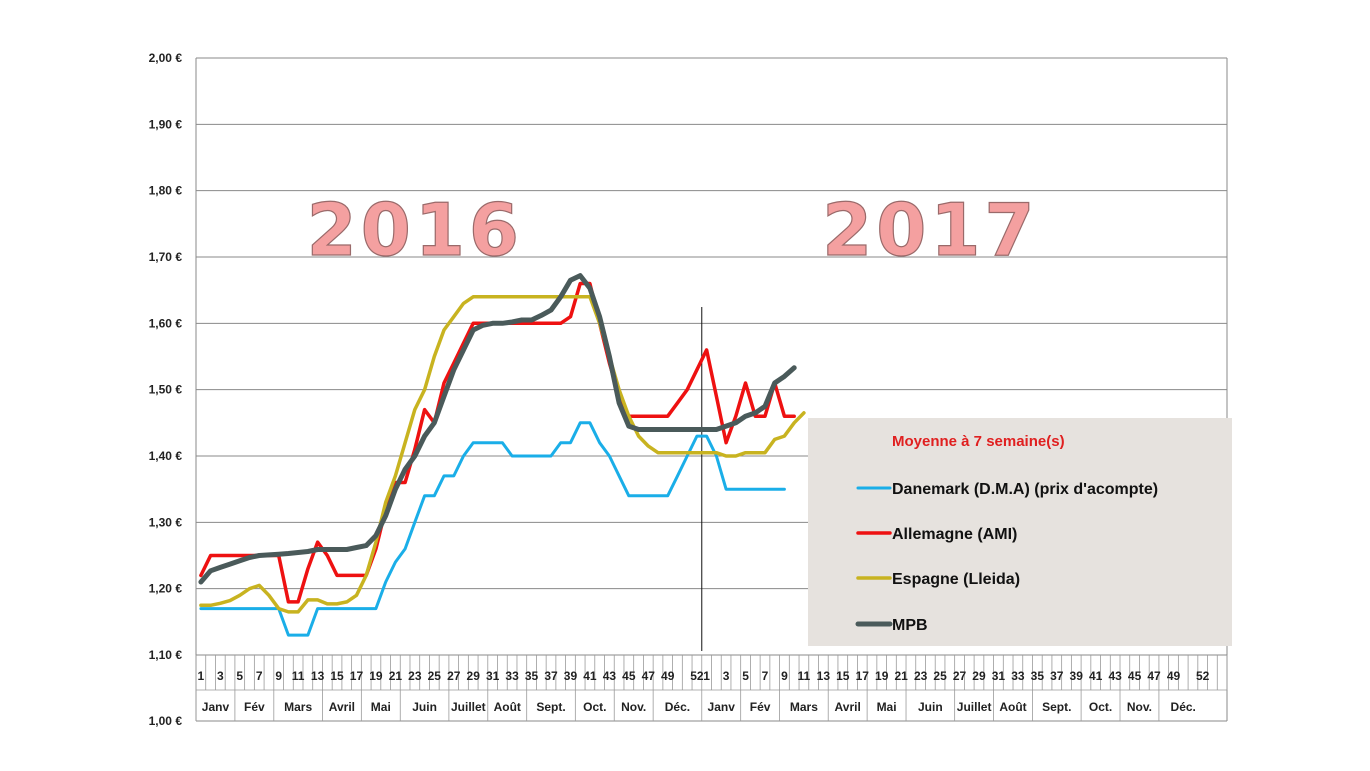 This screenshot has height=771, width=1370. I want to click on legend-label: Espagne (Lleida), so click(956, 579).